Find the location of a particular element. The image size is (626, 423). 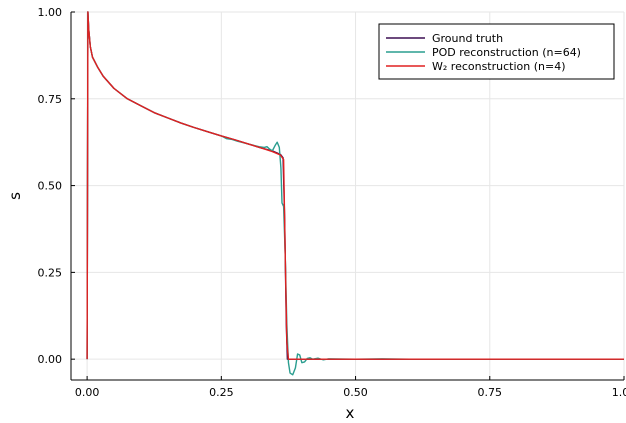

x-tick-label: 1.00 is located at coordinates (619, 392).